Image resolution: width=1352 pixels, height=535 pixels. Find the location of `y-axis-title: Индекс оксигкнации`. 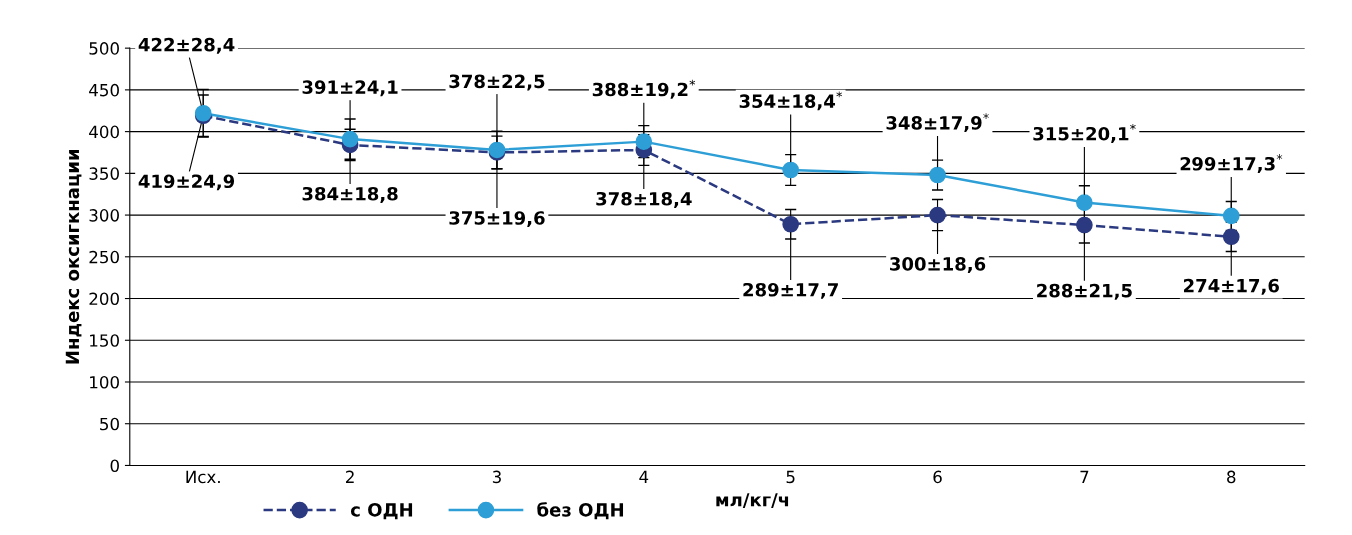

y-axis-title: Индекс оксигкнации is located at coordinates (73, 256).